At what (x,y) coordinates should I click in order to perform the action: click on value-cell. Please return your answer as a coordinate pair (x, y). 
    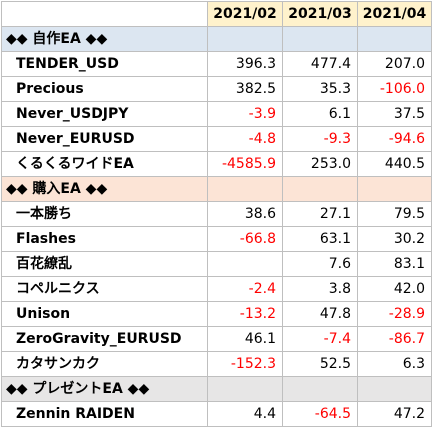
    Looking at the image, I should click on (245, 264).